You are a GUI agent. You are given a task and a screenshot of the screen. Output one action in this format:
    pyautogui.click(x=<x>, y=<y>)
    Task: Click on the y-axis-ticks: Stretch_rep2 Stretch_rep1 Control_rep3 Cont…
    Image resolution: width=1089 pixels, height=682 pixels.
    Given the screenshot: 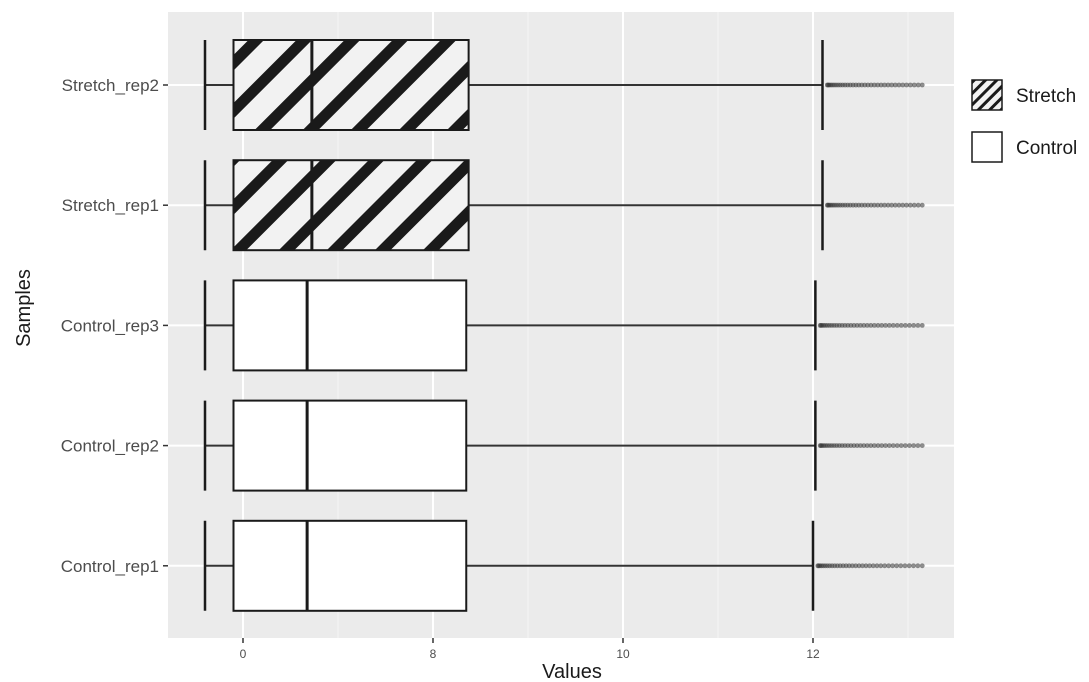 What is the action you would take?
    pyautogui.click(x=114, y=326)
    